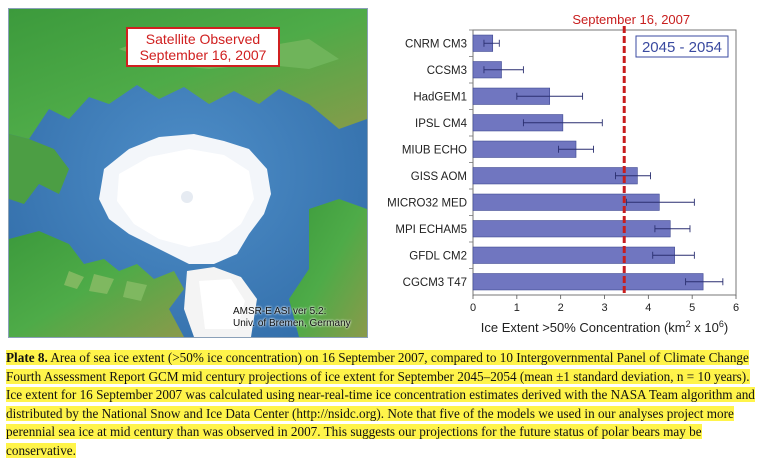 The height and width of the screenshot is (474, 771). Describe the element at coordinates (435, 283) in the screenshot. I see `category-label: CGCM3 T47` at that location.